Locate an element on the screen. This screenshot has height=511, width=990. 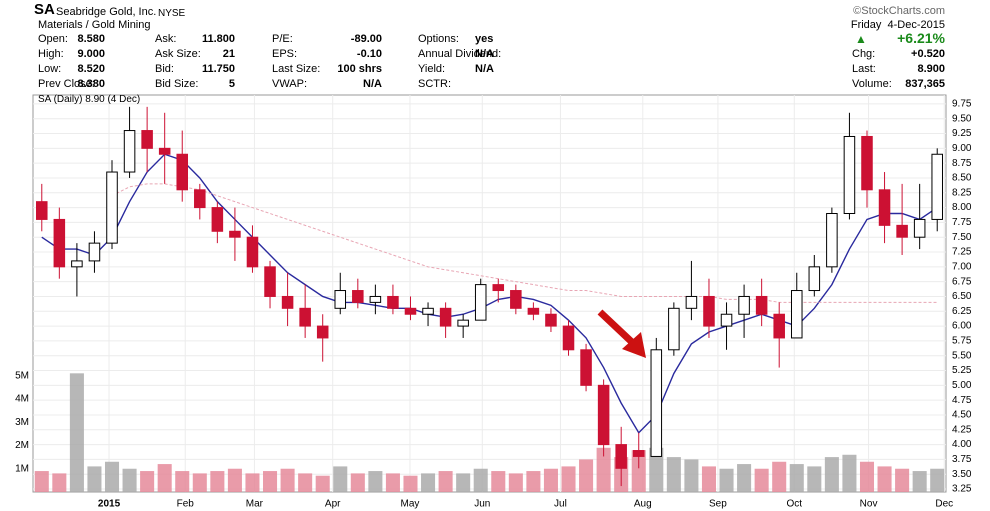
field-value: -89.00 is located at coordinates (366, 39).